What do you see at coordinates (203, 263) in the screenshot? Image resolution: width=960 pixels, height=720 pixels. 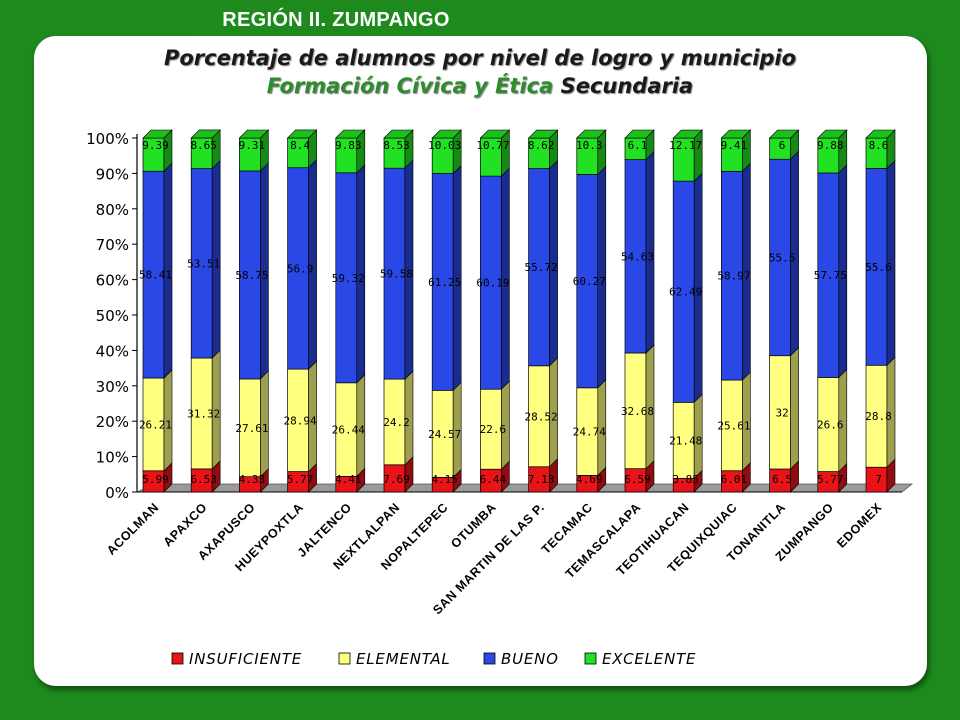 I see `data-label: 53.51` at bounding box center [203, 263].